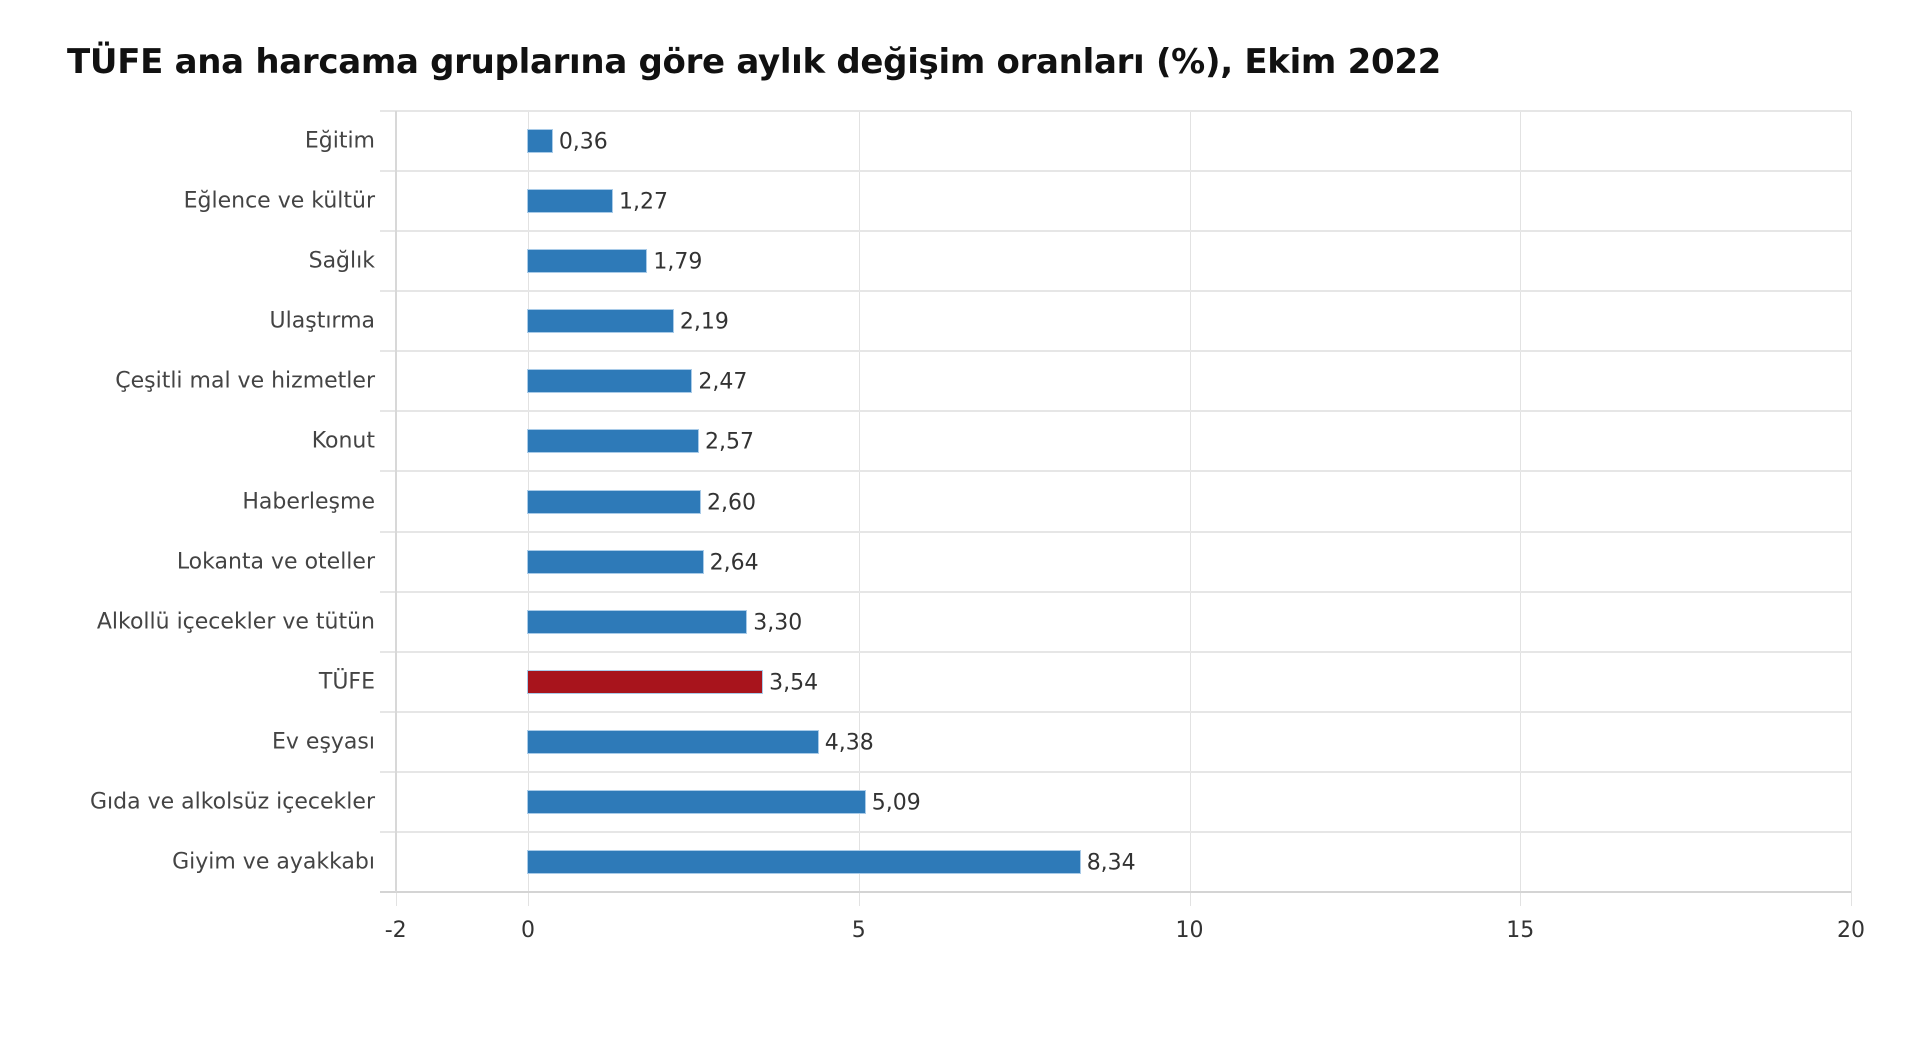 The image size is (1920, 1038). What do you see at coordinates (1189, 930) in the screenshot?
I see `x-tick-label: 10` at bounding box center [1189, 930].